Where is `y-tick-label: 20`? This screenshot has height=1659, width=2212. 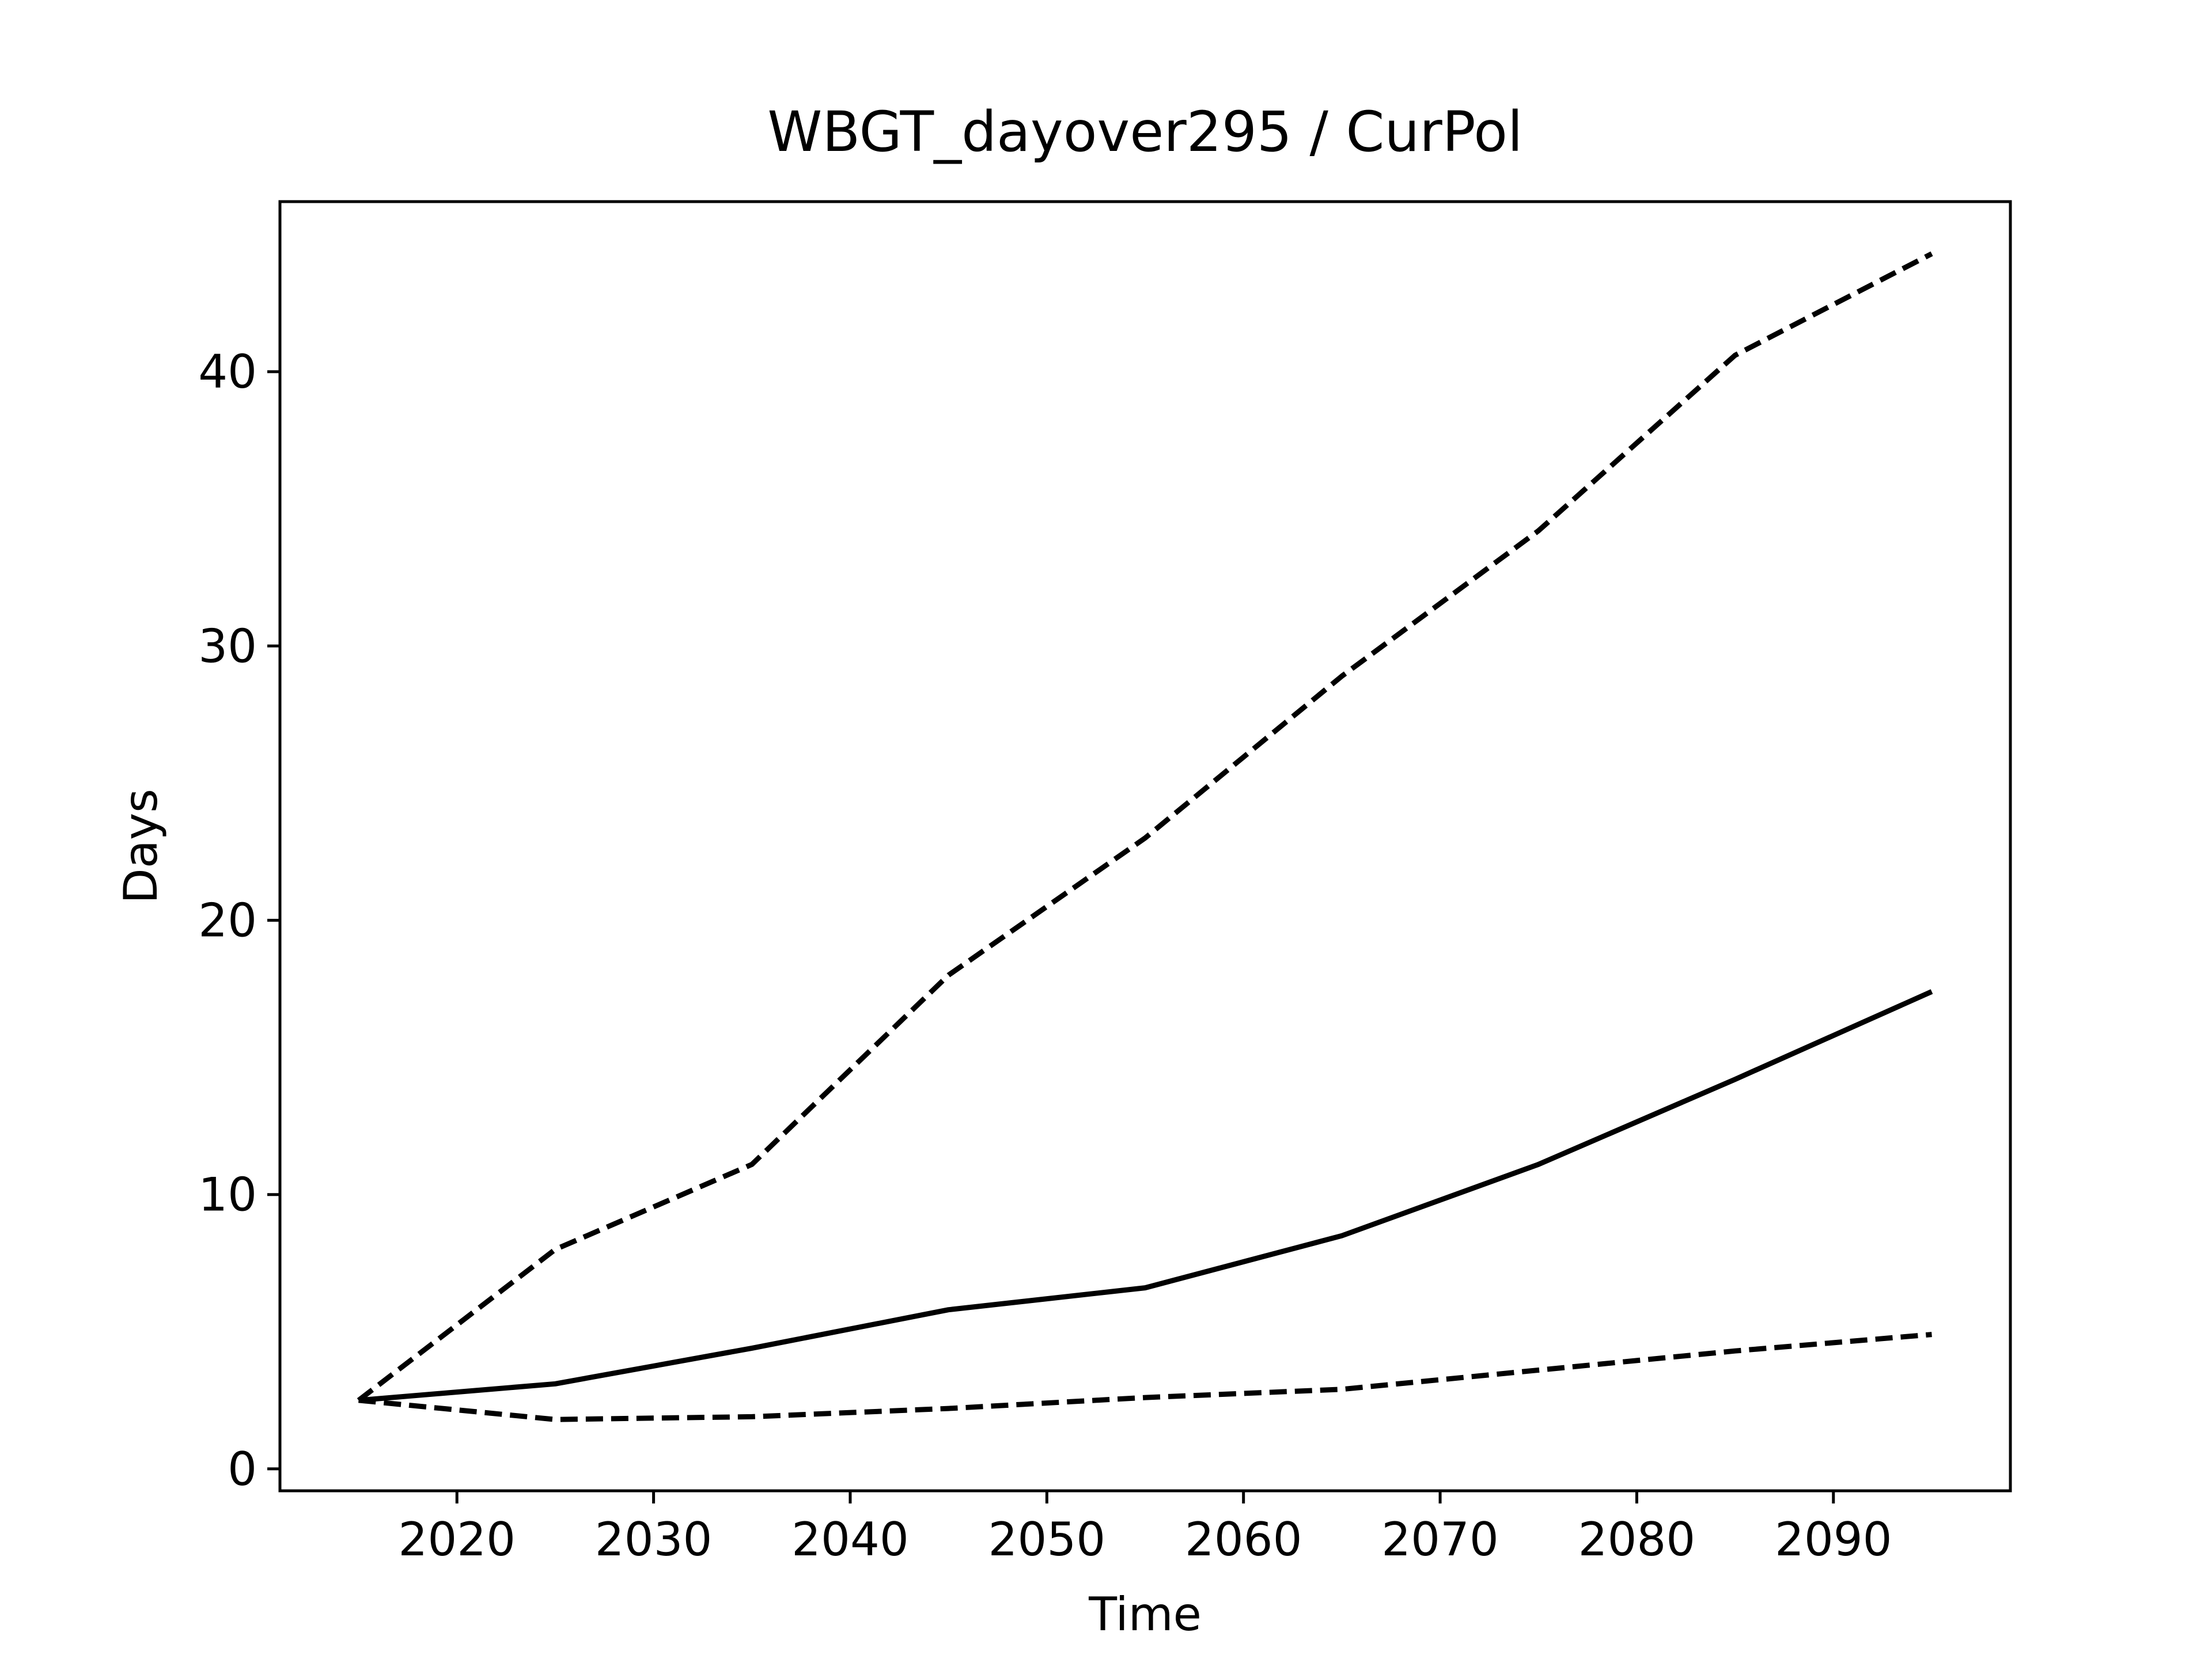 y-tick-label: 20 is located at coordinates (227, 921).